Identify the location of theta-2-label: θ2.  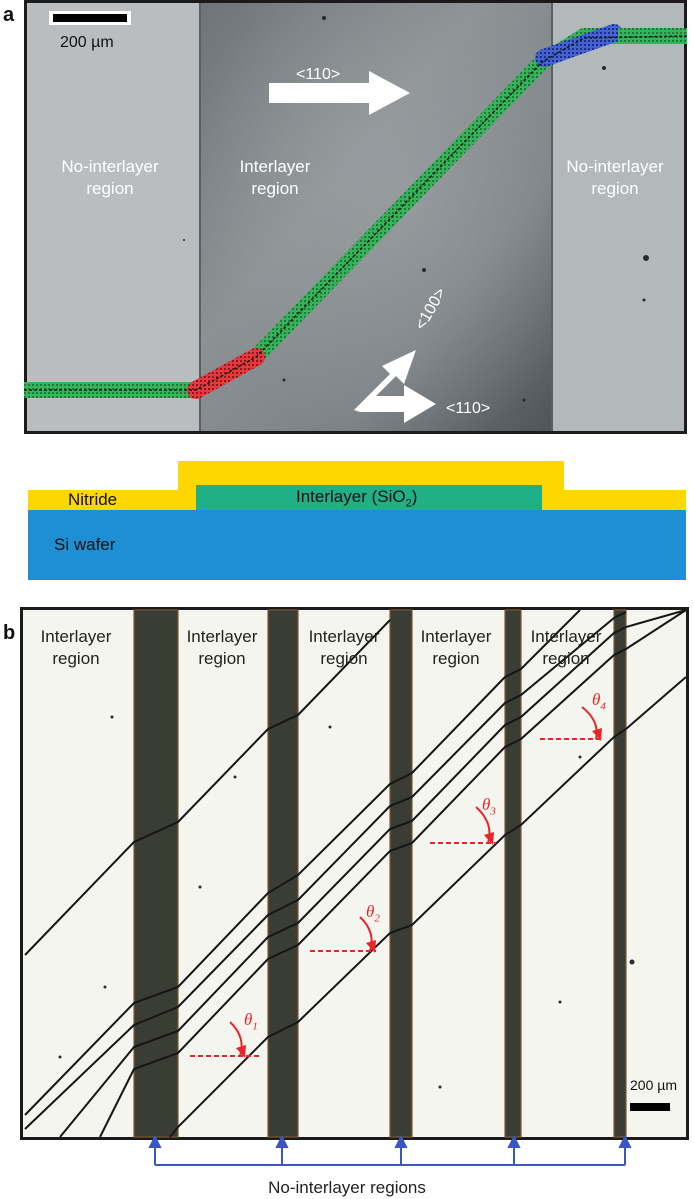
(373, 913).